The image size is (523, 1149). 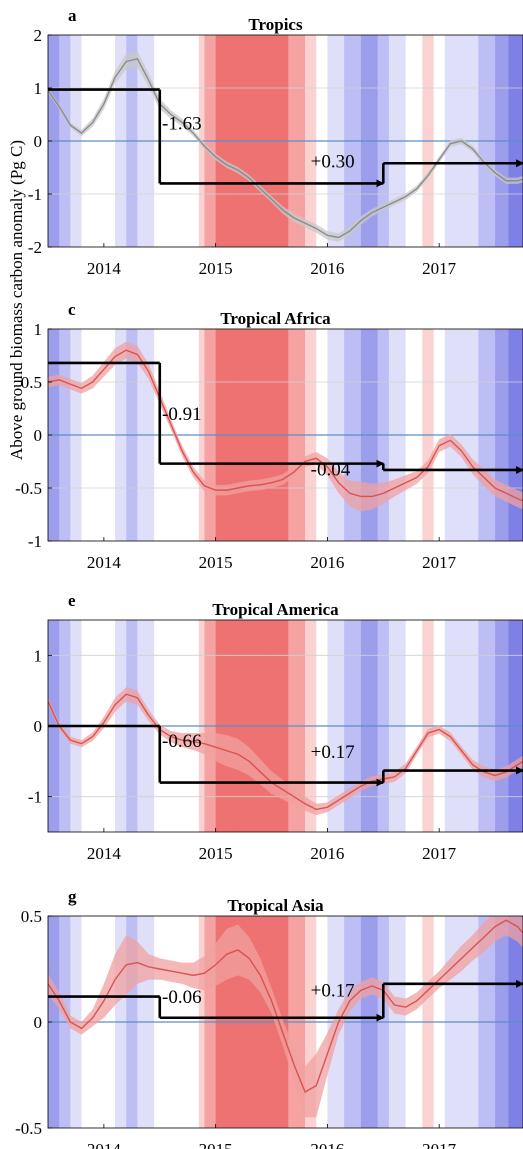 What do you see at coordinates (38, 35) in the screenshot?
I see `y-tick-label: 2` at bounding box center [38, 35].